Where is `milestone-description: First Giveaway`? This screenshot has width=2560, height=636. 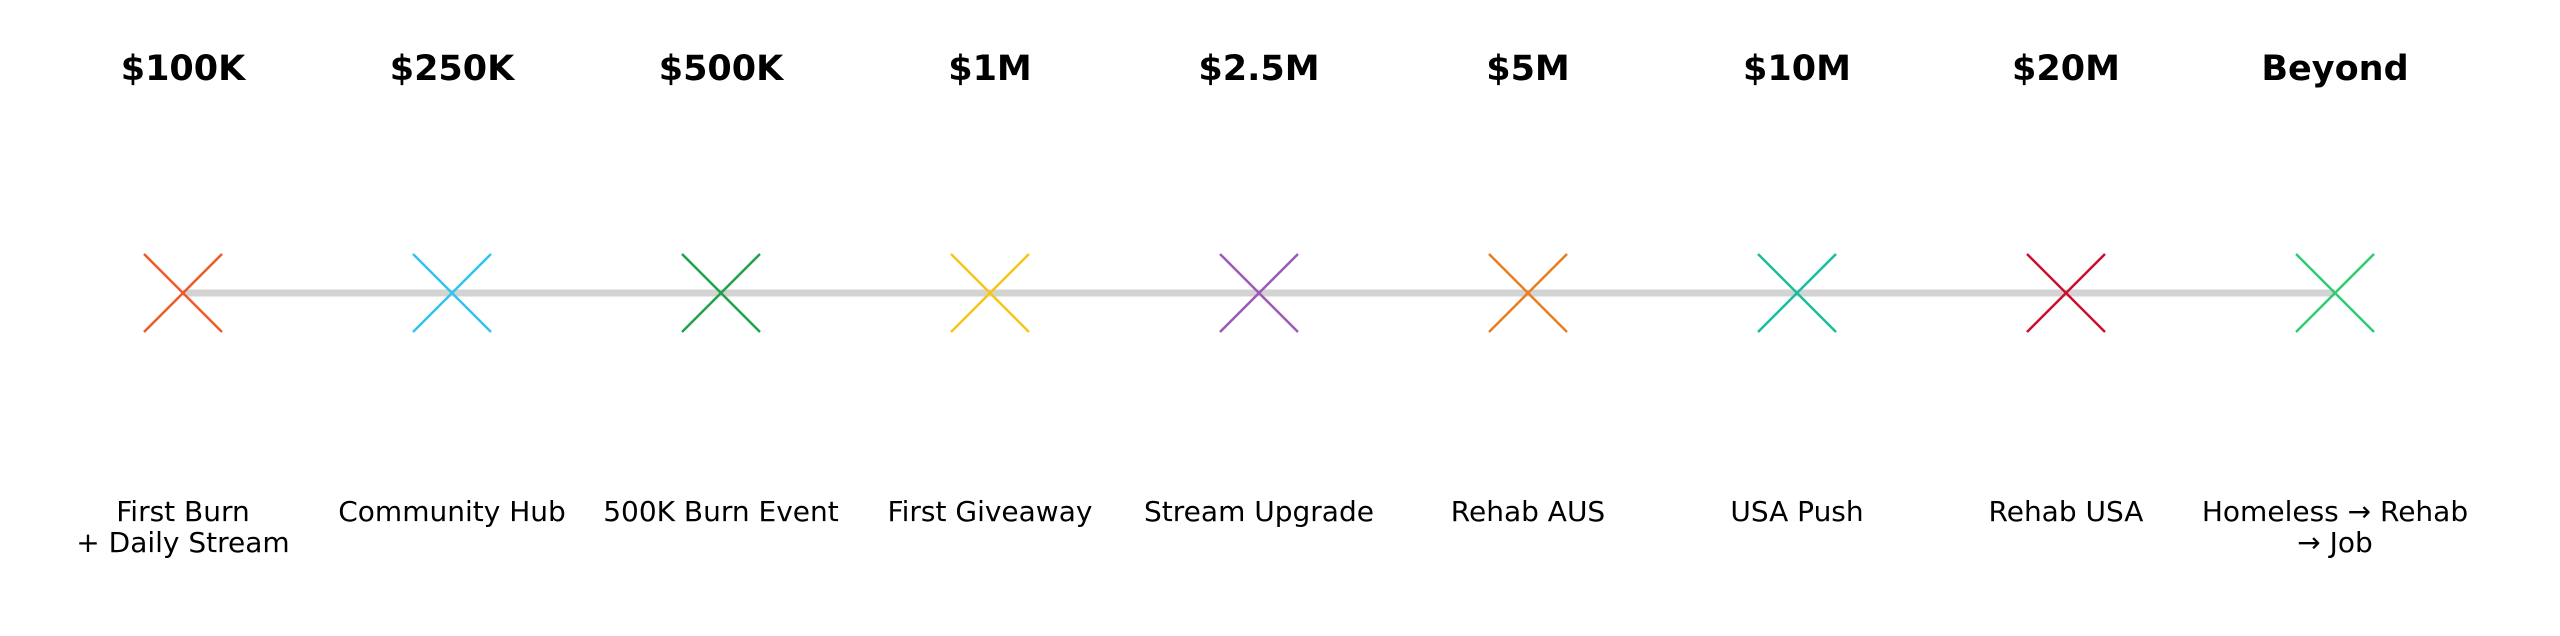
milestone-description: First Giveaway is located at coordinates (990, 511).